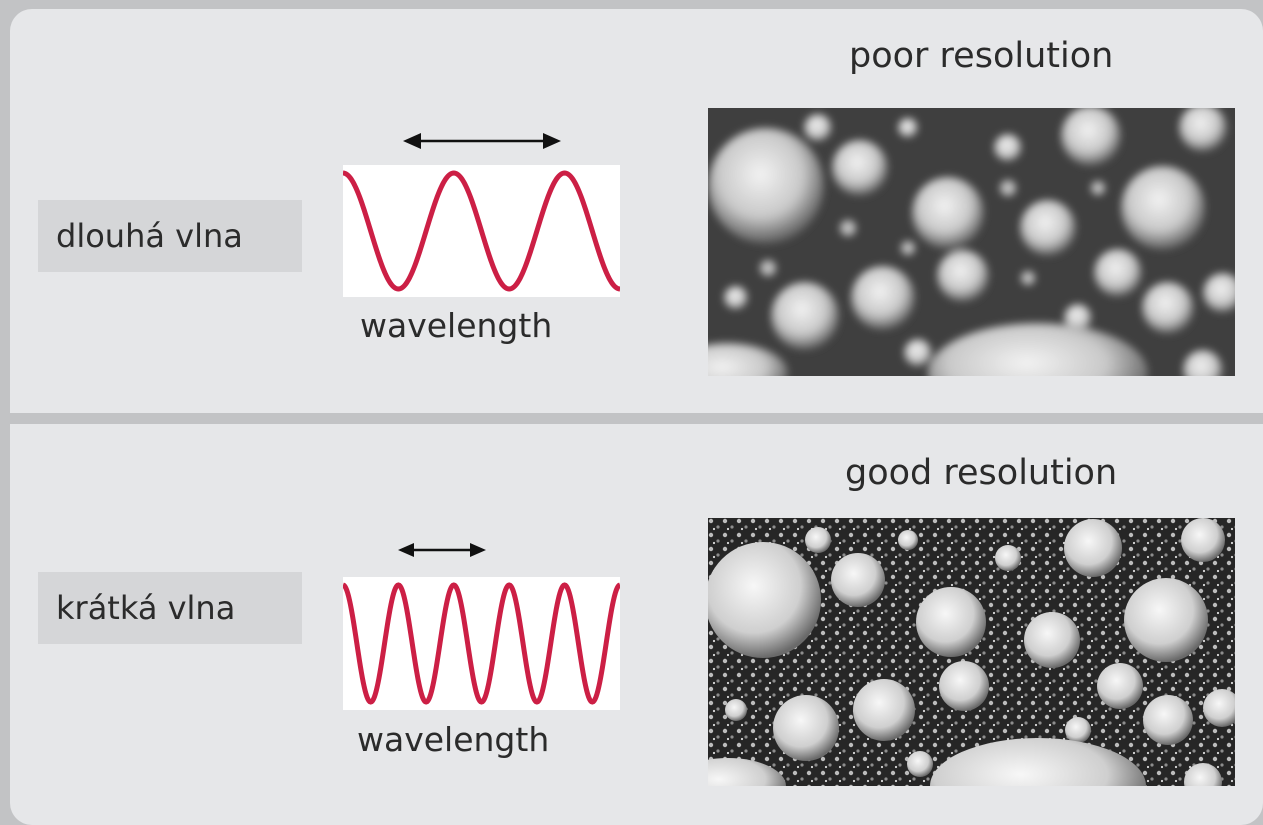 The image size is (1263, 825). Describe the element at coordinates (456, 325) in the screenshot. I see `long-wavelength-label: wavelength` at that location.